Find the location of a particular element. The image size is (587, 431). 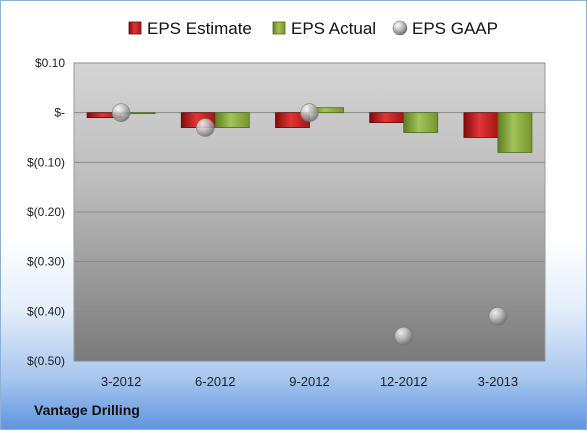

y-tick-label: $- is located at coordinates (59, 113).